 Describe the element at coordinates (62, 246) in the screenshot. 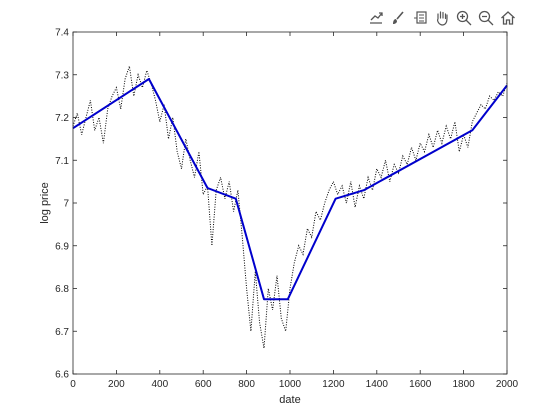

I see `y-tick-label: 6.9` at that location.